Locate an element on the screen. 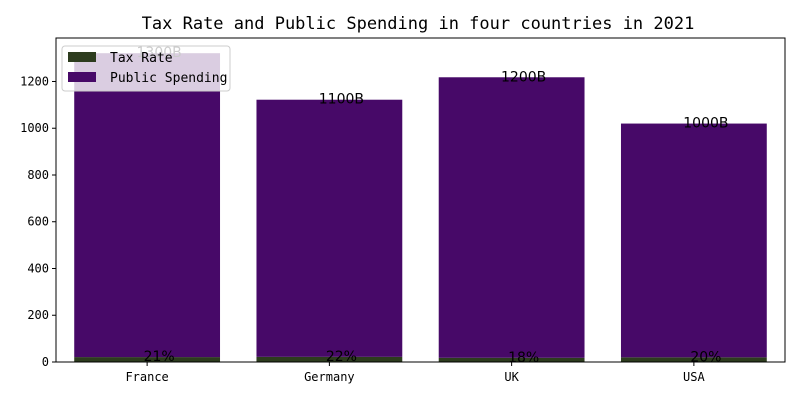 This screenshot has width=800, height=400. bar-tax-rate-france is located at coordinates (147, 359).